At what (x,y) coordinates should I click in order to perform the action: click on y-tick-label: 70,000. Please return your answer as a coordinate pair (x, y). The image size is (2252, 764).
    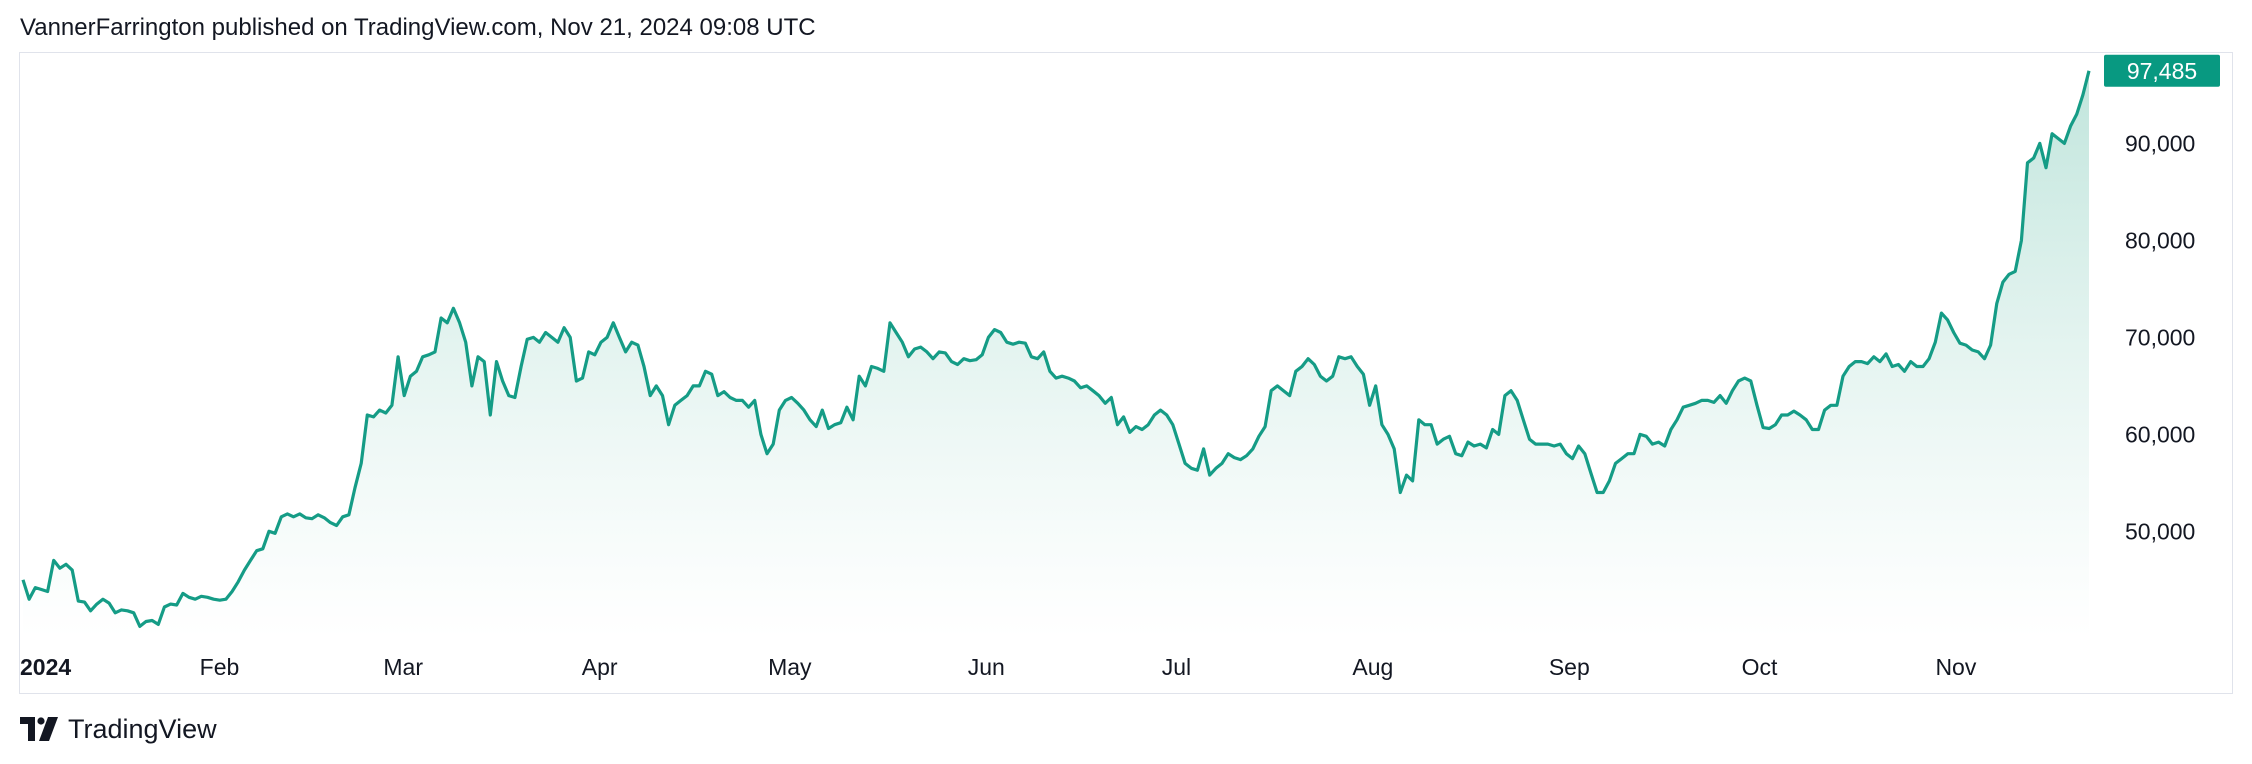
    Looking at the image, I should click on (2160, 337).